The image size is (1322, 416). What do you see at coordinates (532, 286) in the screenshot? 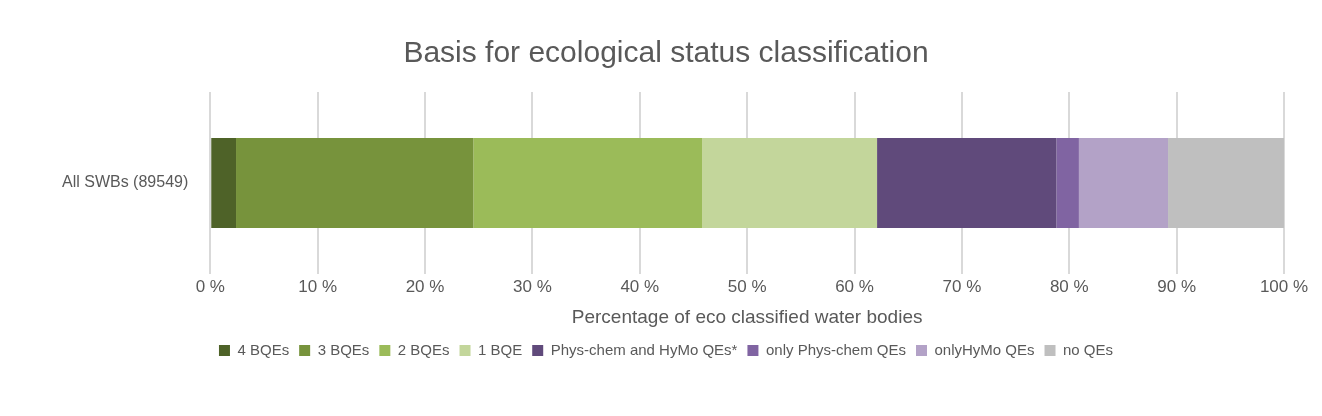
I see `x-tick-label: 30 %` at bounding box center [532, 286].